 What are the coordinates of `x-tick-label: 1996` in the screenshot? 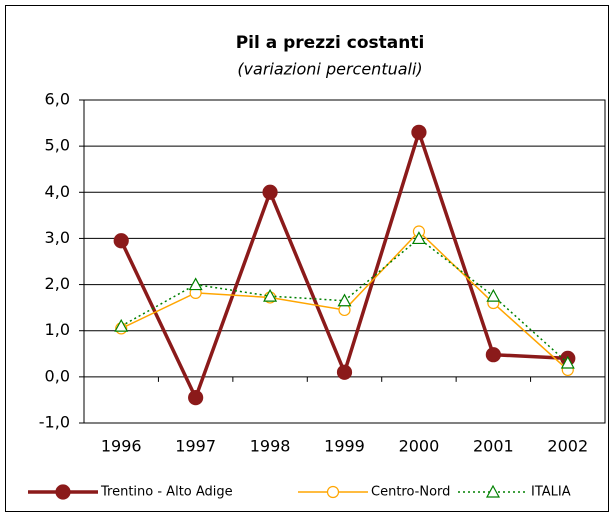 It's located at (121, 446).